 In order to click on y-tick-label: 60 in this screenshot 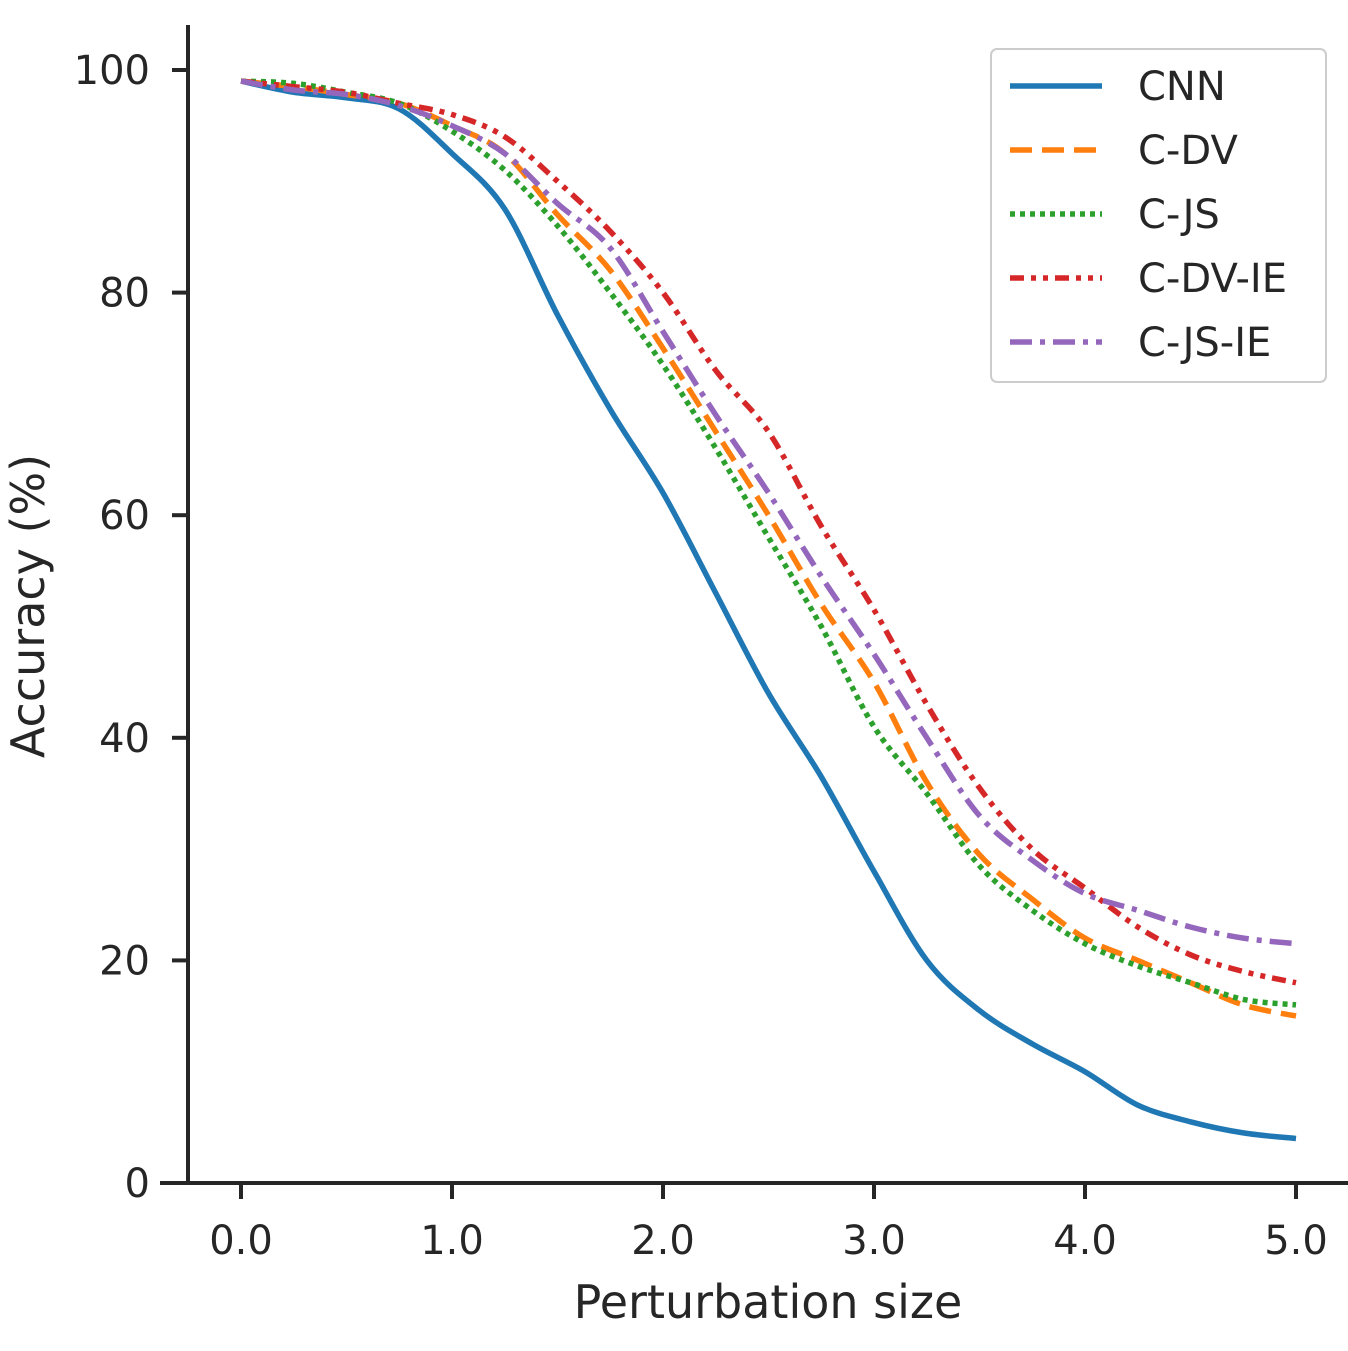, I will do `click(124, 516)`.